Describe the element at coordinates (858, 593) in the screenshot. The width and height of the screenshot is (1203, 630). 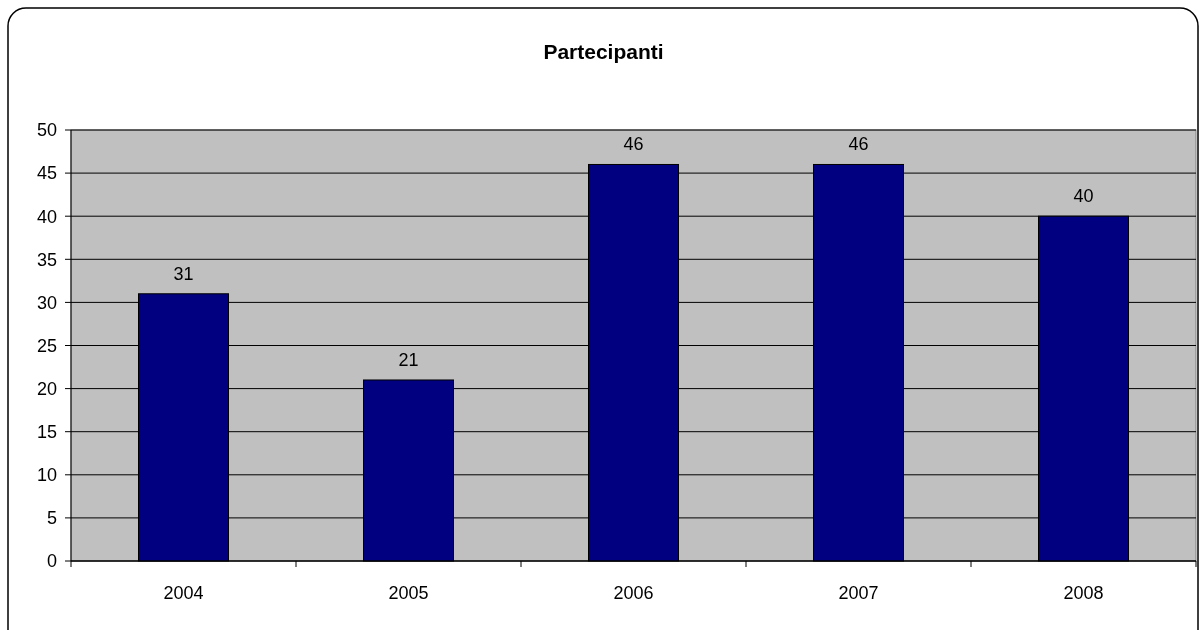
I see `x-tick-label: 2007` at that location.